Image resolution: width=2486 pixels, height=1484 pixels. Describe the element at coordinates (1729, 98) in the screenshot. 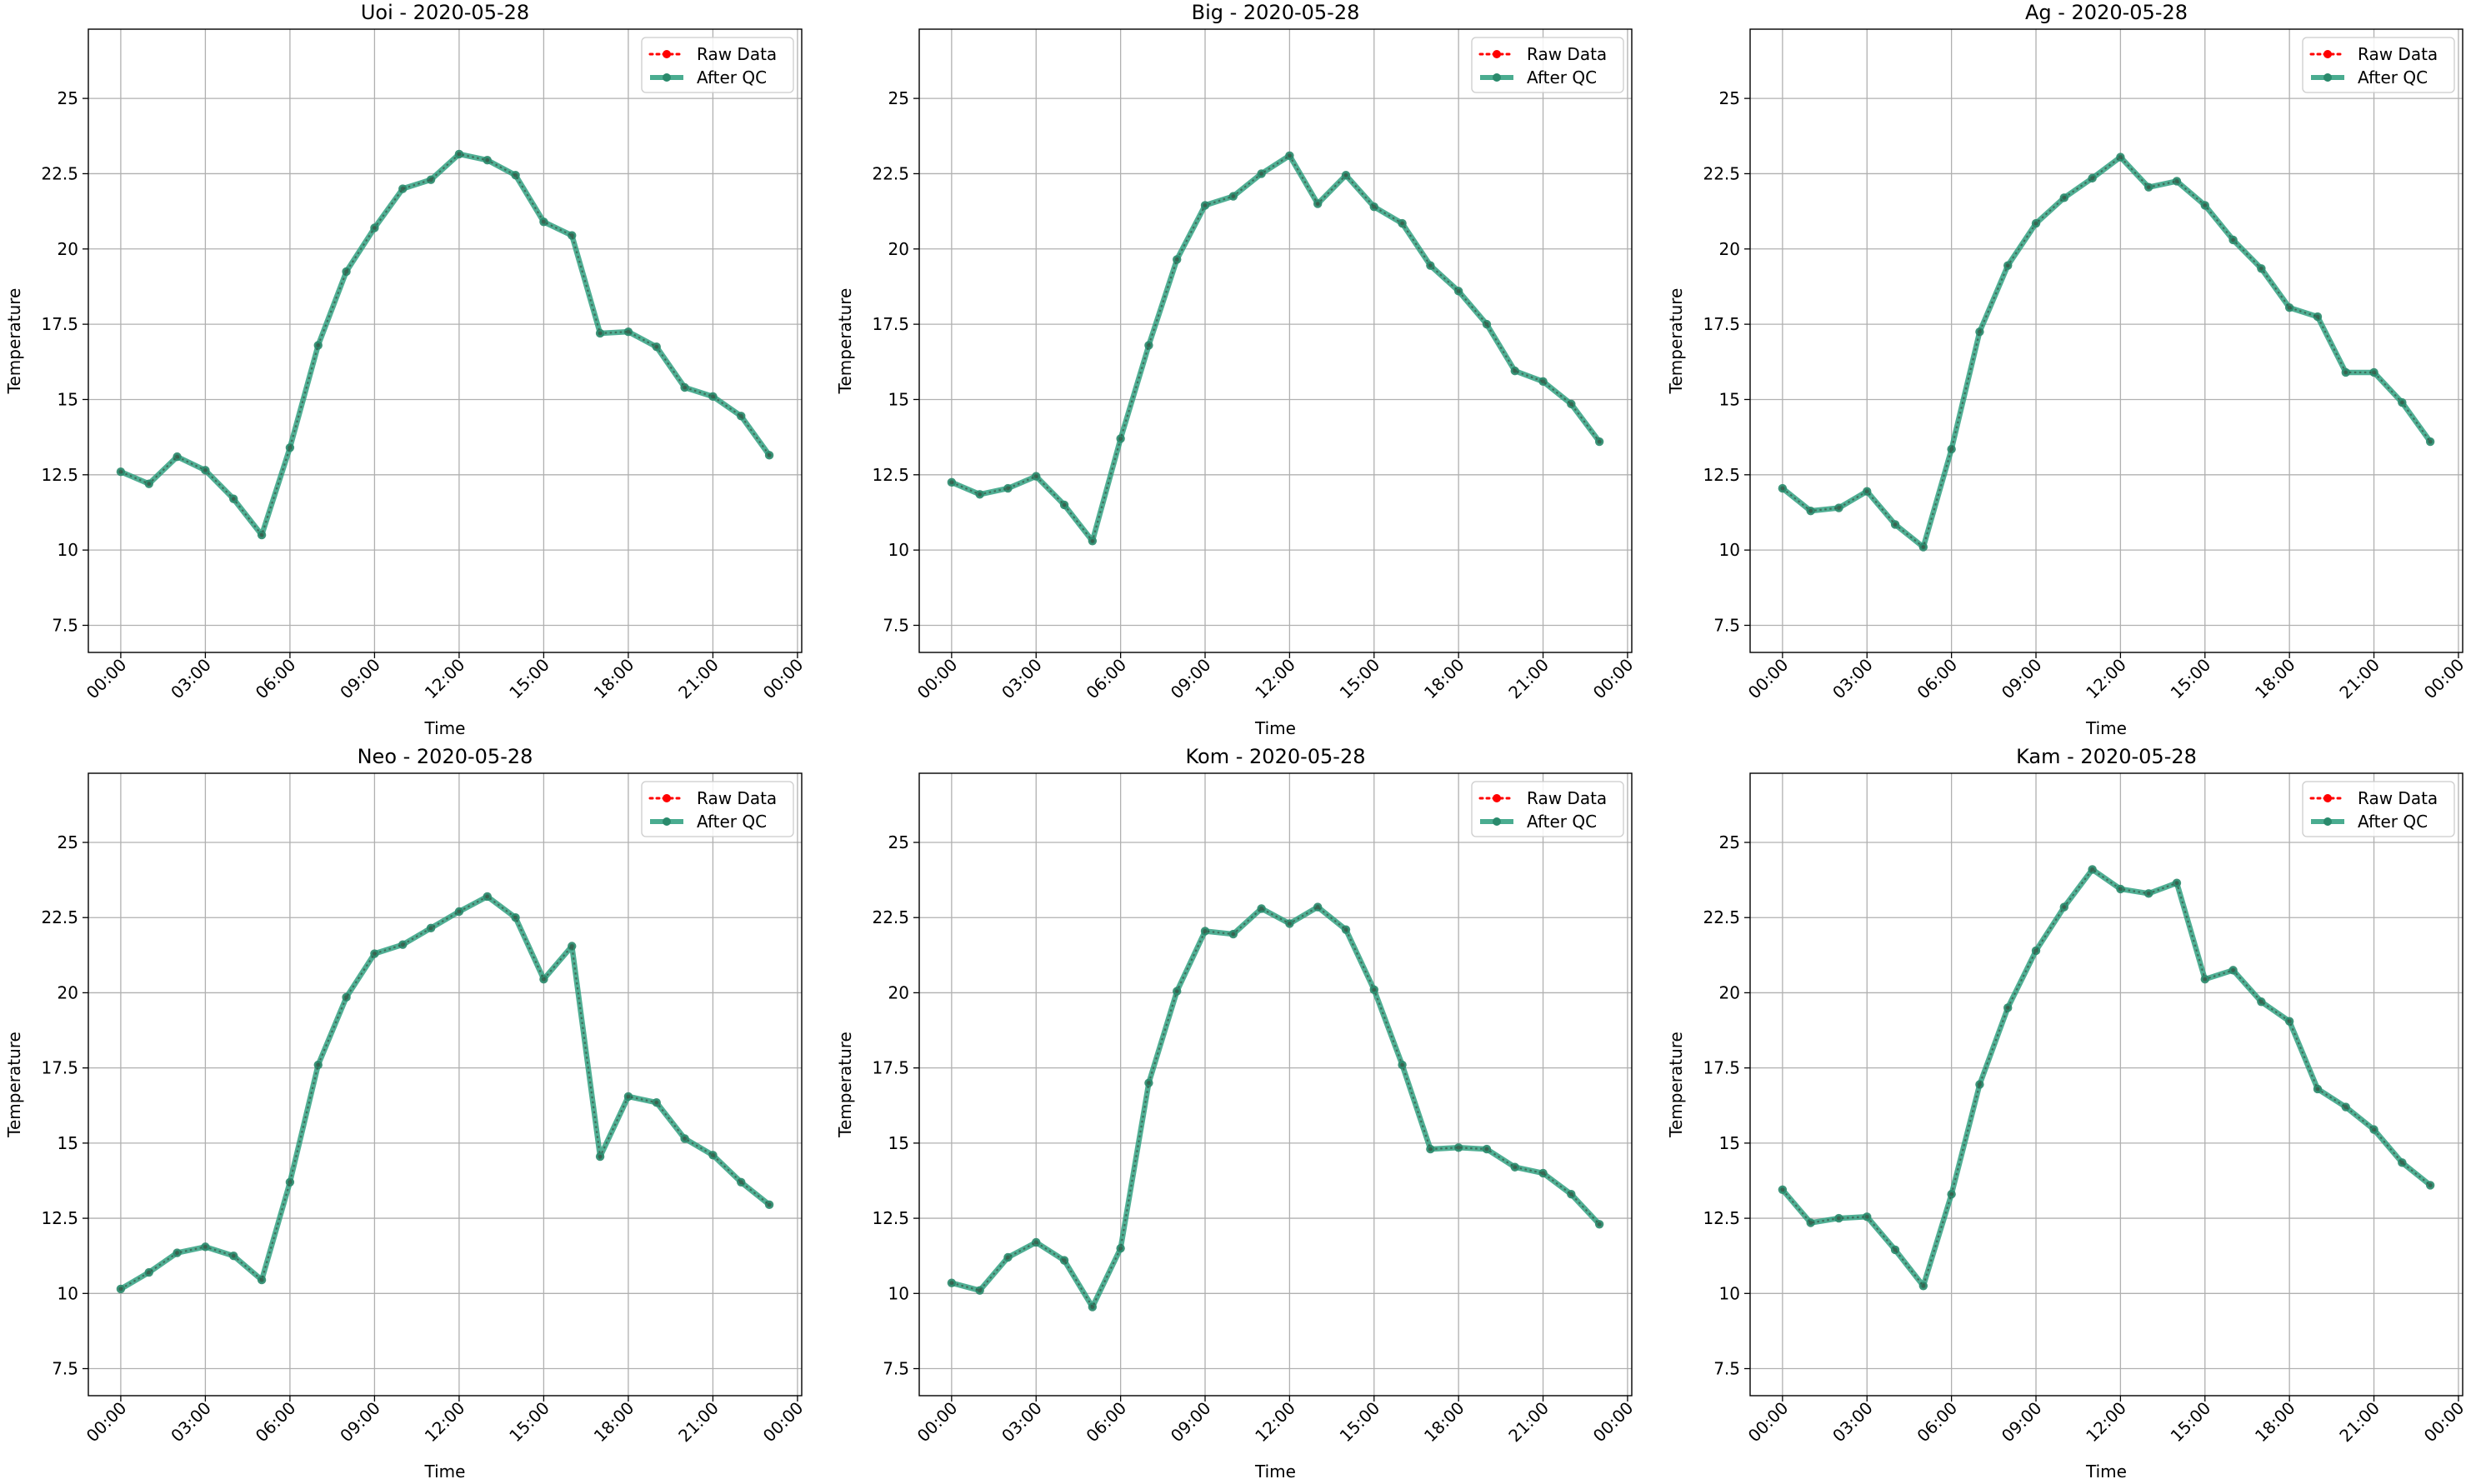

I see `y-tick-label: 25` at that location.